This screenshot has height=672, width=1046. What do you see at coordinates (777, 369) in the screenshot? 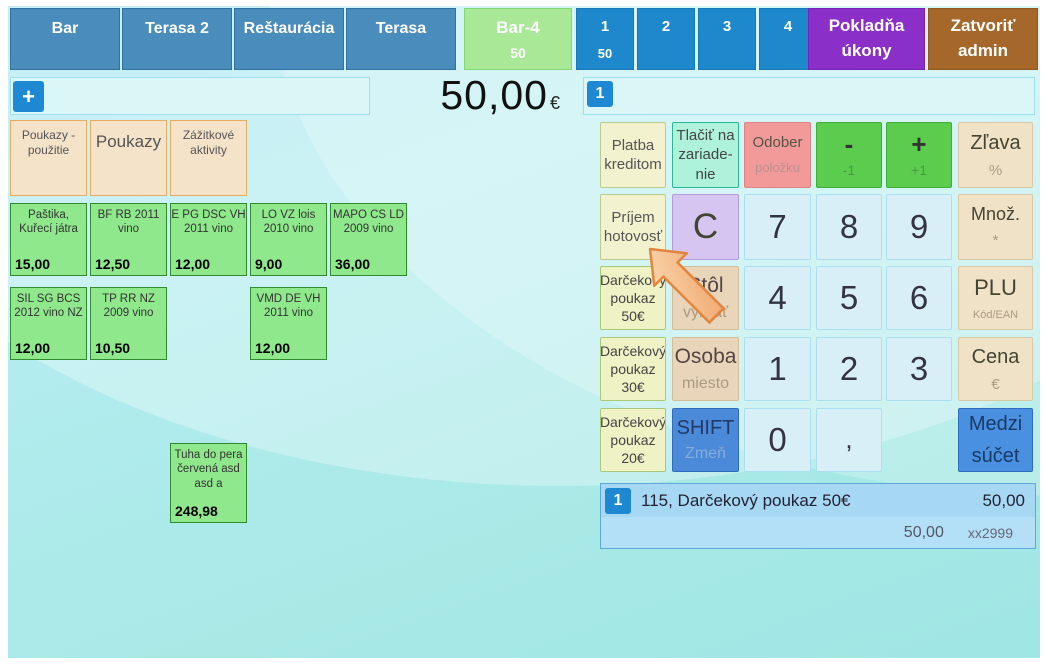
I see `digit-1-button: 1` at bounding box center [777, 369].